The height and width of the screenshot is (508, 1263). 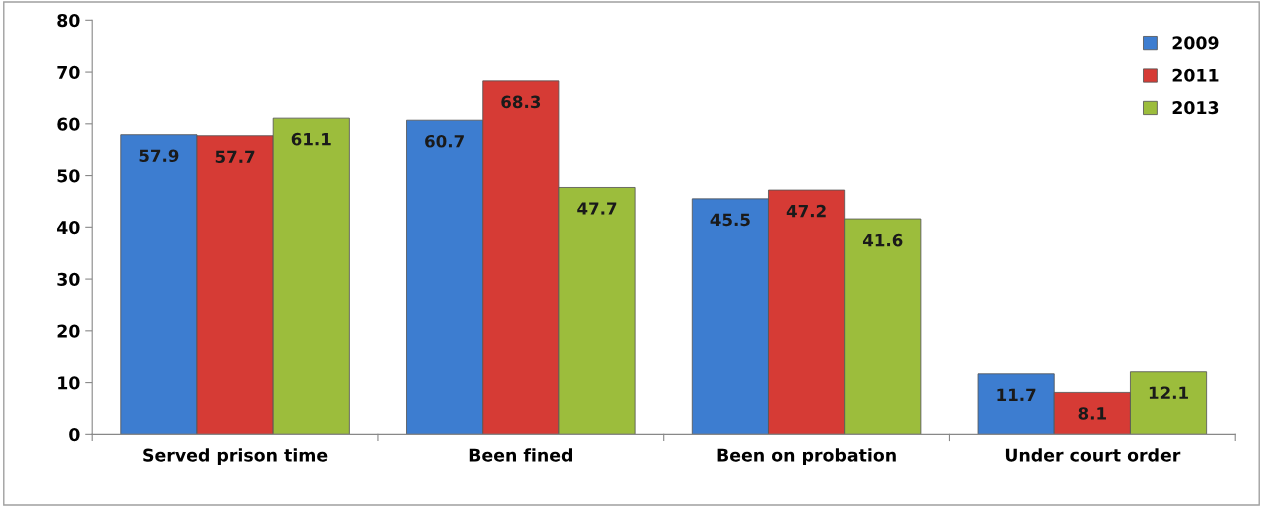 I want to click on data-label: 47.2, so click(x=806, y=211).